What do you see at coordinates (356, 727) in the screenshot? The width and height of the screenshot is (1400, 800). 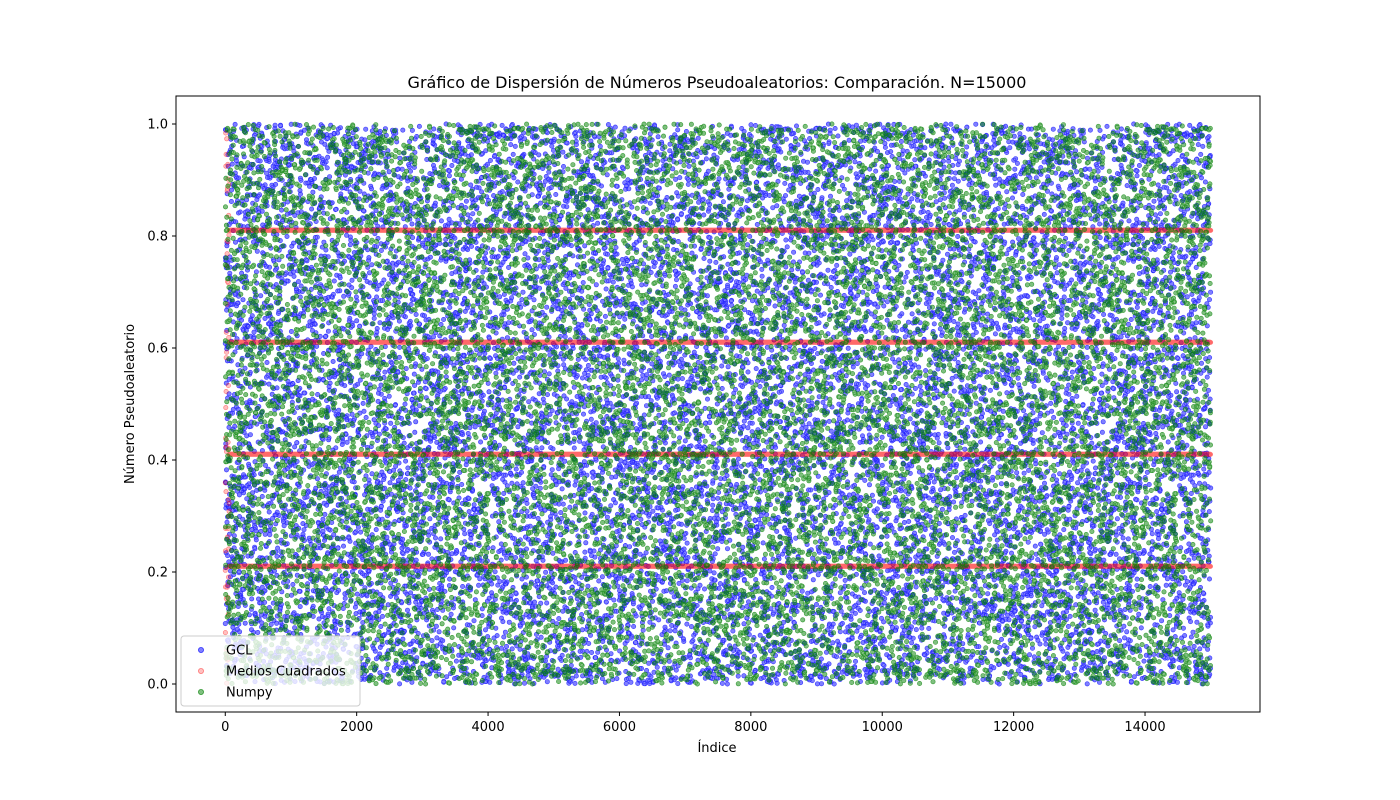 I see `x-tick-label: 2000` at bounding box center [356, 727].